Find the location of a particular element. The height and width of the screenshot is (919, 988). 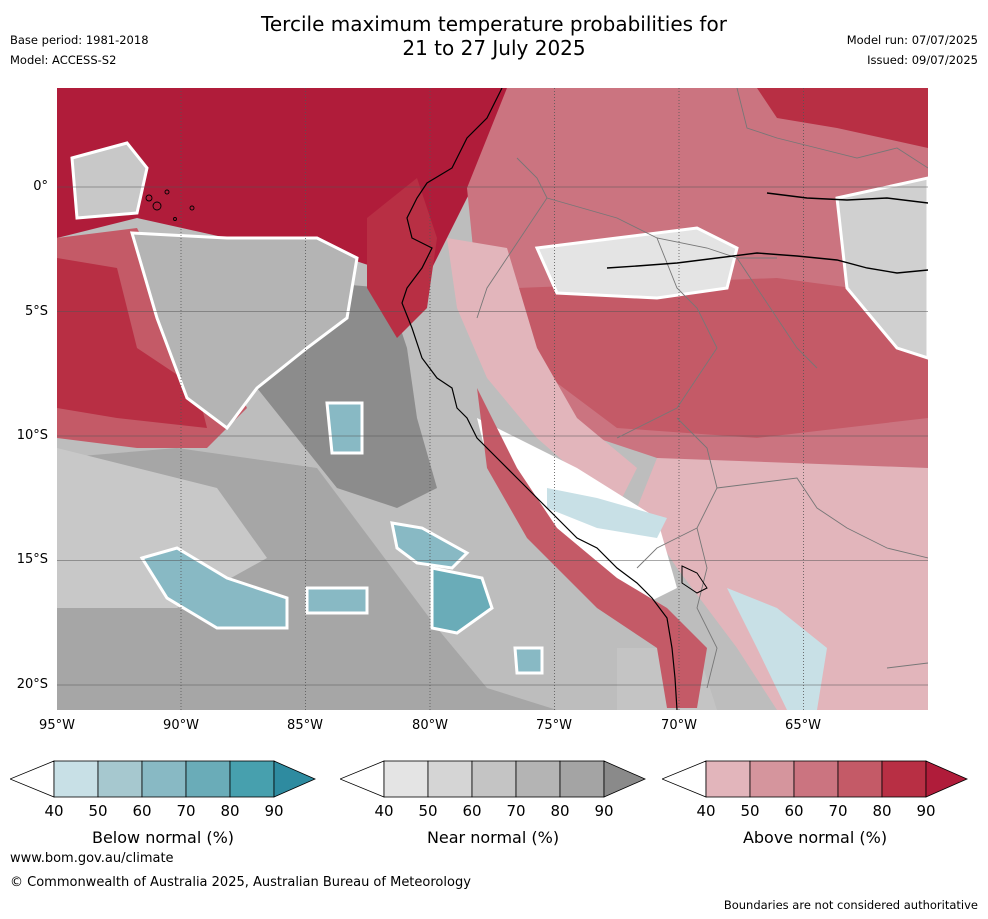

below-normal-g is located at coordinates (607, 513).